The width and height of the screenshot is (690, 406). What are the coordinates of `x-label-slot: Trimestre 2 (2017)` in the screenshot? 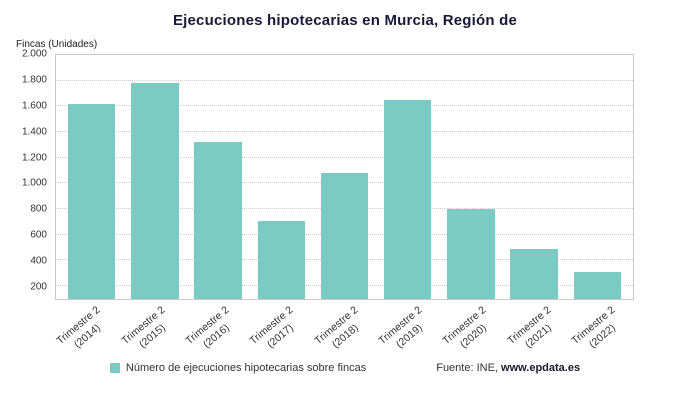 It's located at (280, 330).